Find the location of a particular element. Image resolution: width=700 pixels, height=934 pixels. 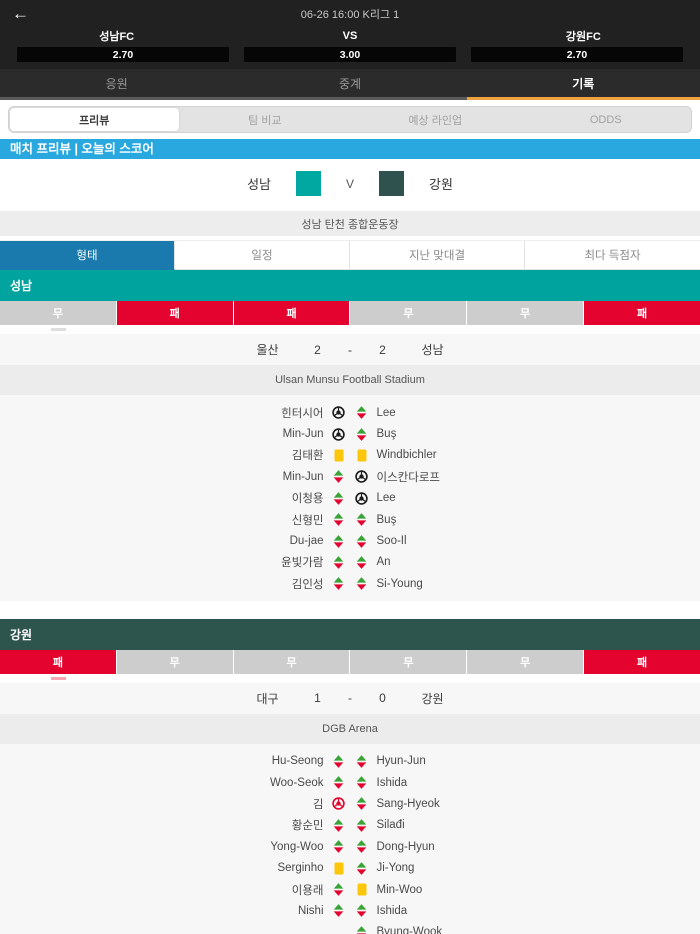

stattab-form: 형태 is located at coordinates (87, 255).